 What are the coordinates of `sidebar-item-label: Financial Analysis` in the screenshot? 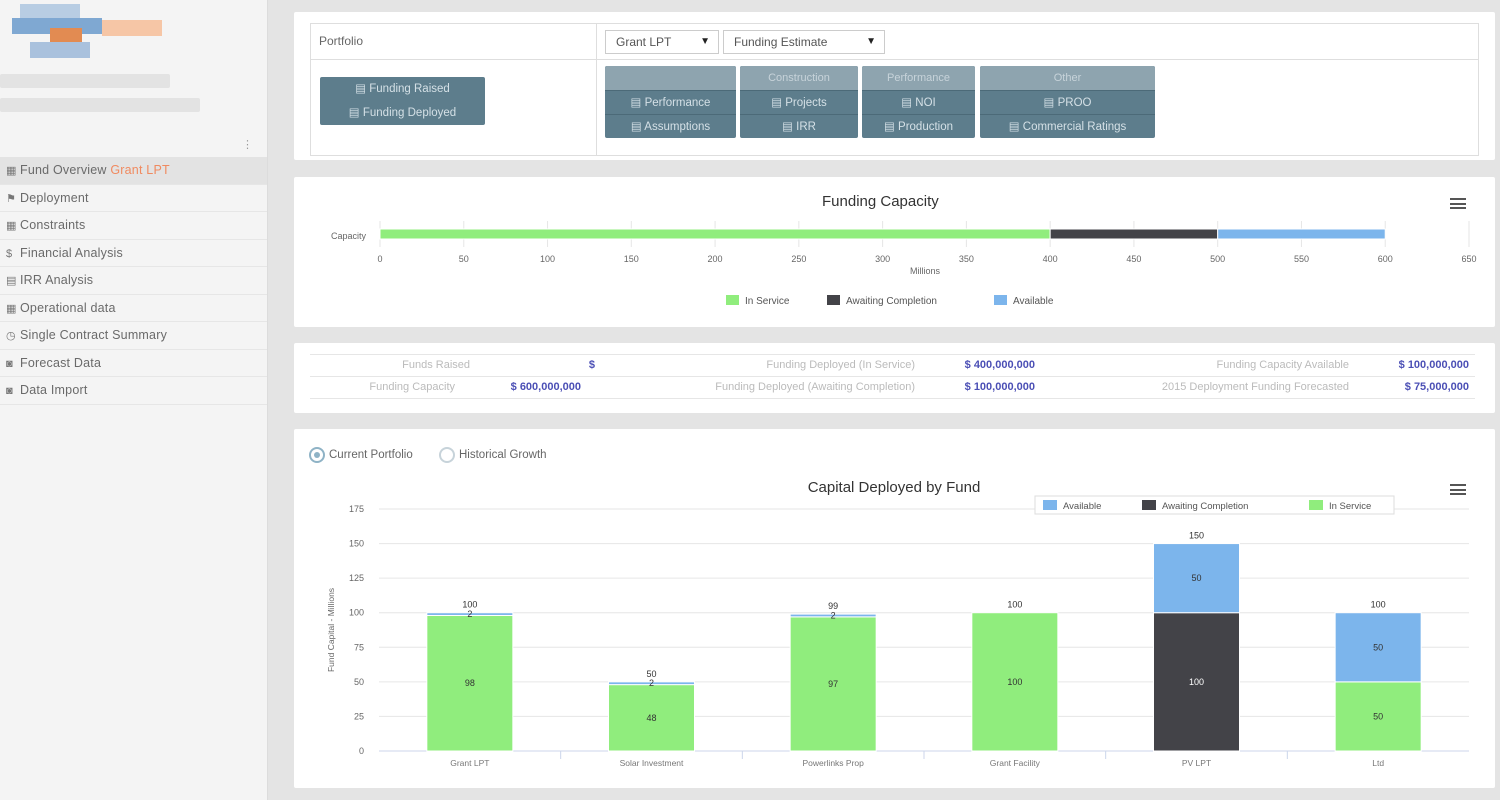 It's located at (71, 252).